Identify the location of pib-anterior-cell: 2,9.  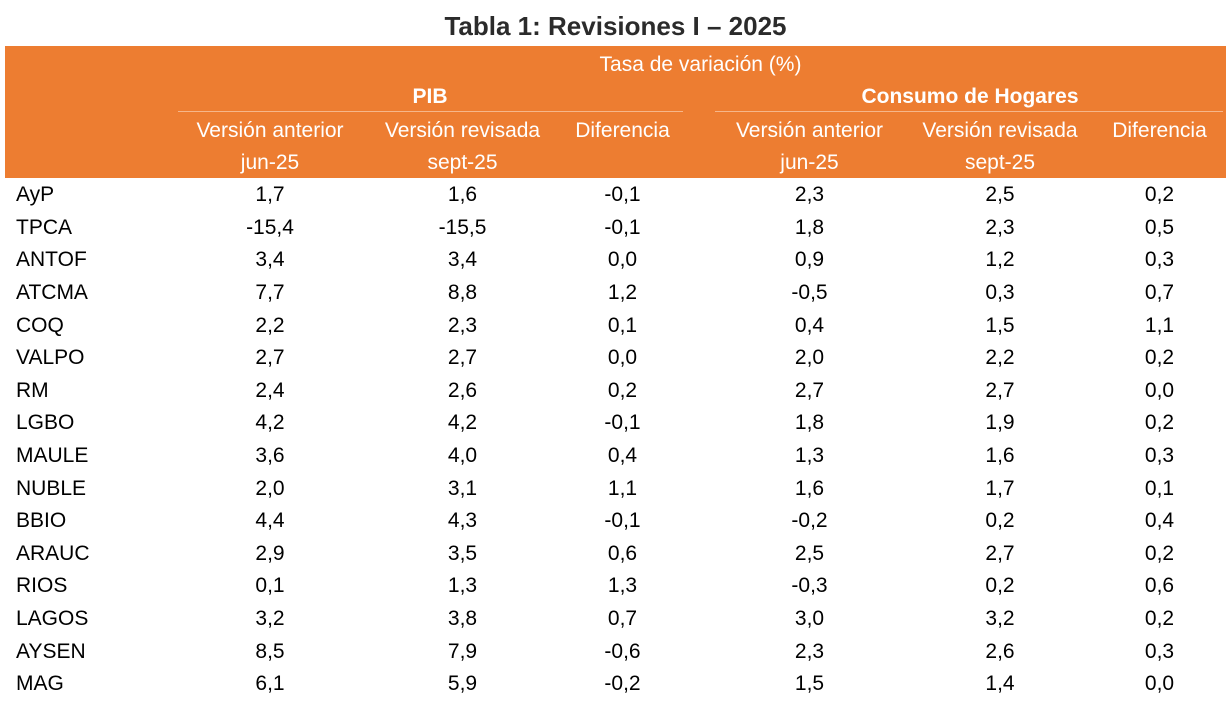
(270, 553).